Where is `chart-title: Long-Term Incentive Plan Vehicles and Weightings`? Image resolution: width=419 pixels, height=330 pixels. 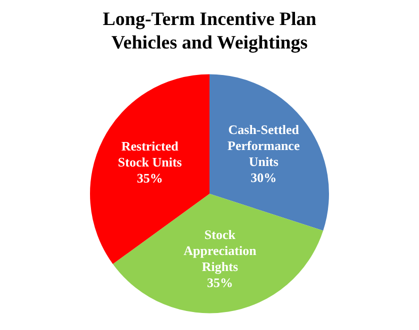 chart-title: Long-Term Incentive Plan Vehicles and Weightings is located at coordinates (209, 31).